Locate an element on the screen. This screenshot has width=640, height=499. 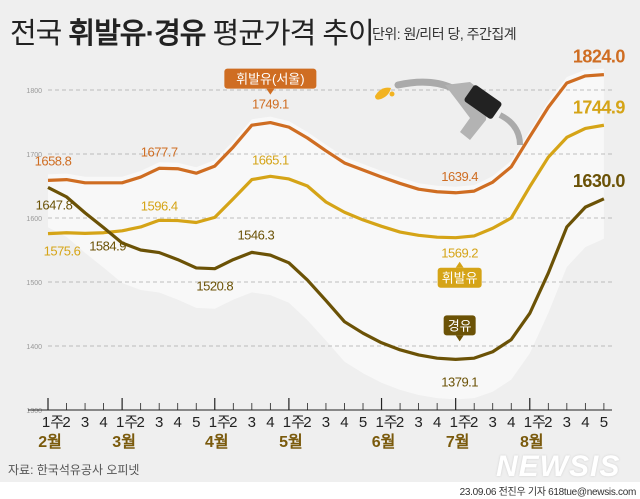
data-label: 1520.8 is located at coordinates (214, 286).